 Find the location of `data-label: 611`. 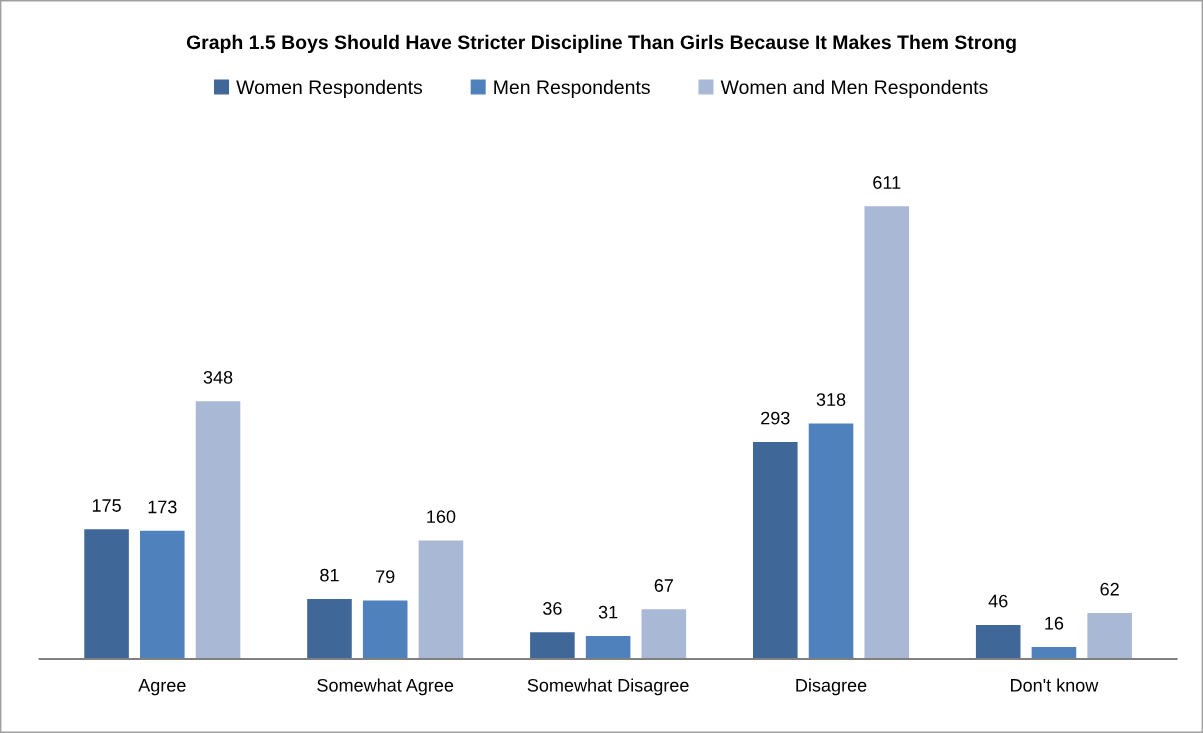

data-label: 611 is located at coordinates (887, 182).